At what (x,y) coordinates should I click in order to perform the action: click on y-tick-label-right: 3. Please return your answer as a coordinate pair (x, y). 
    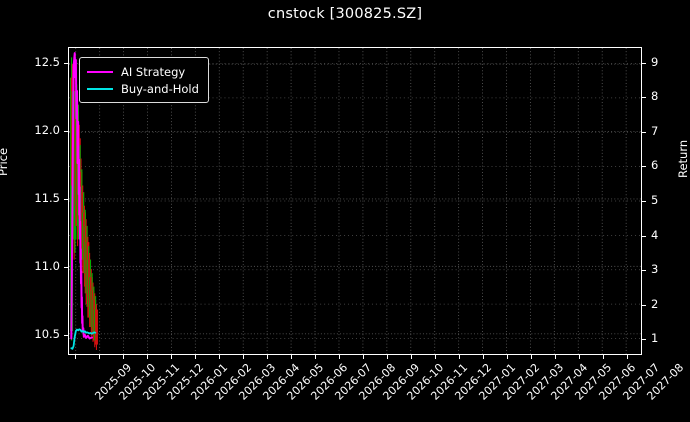
    Looking at the image, I should click on (655, 269).